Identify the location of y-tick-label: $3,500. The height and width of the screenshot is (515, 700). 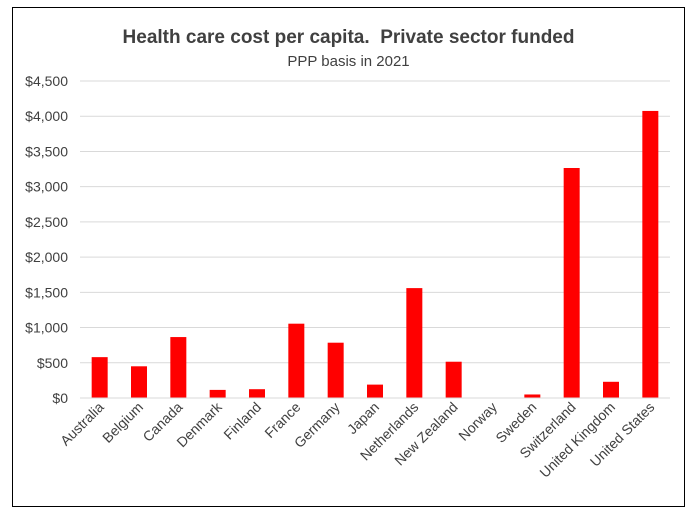
(46, 151).